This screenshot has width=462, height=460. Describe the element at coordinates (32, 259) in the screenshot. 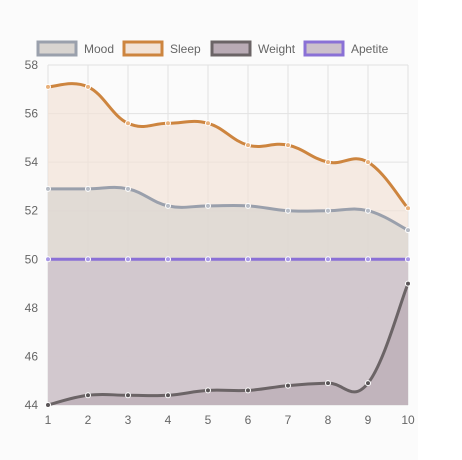

I see `y-tick-label: 50` at that location.